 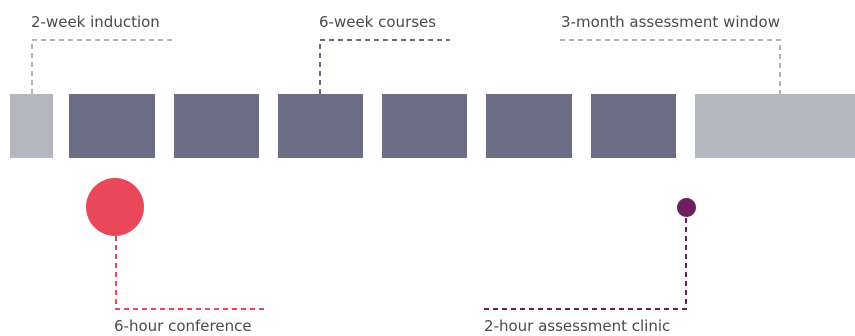 What do you see at coordinates (670, 22) in the screenshot?
I see `assessment-window-label: 3-month assessment window` at bounding box center [670, 22].